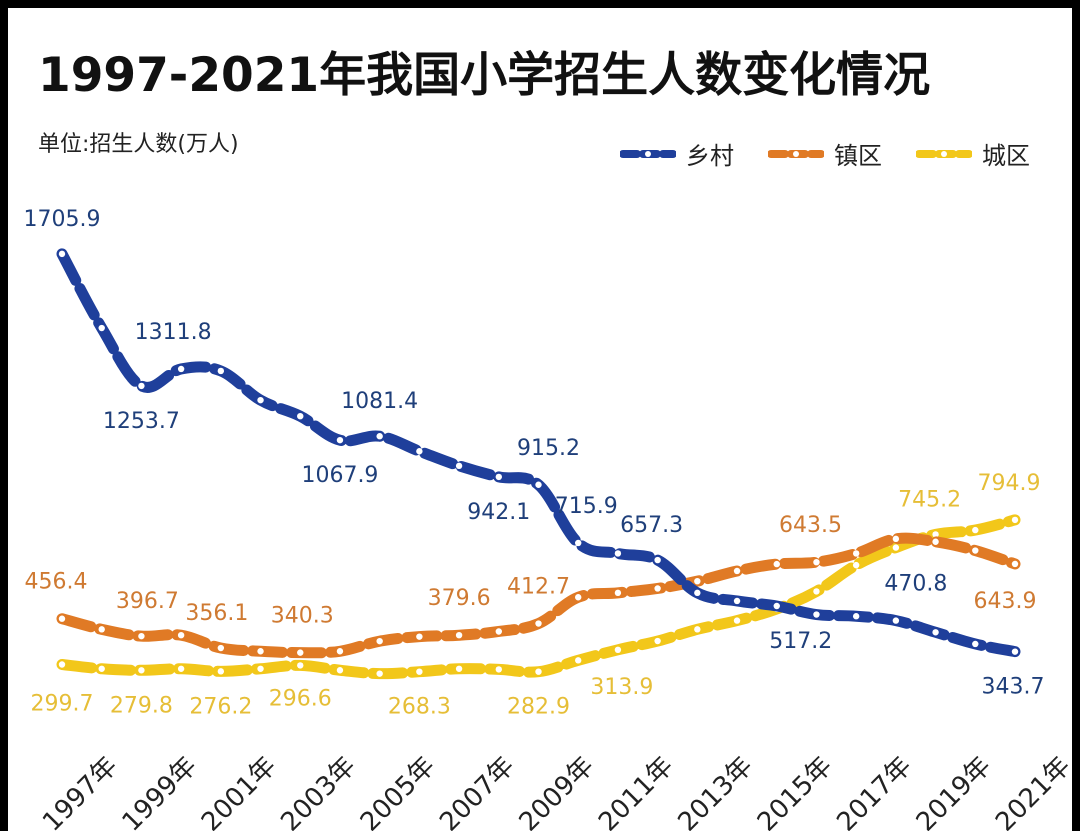  Describe the element at coordinates (935, 541) in the screenshot. I see `data-point-town-2019` at that location.